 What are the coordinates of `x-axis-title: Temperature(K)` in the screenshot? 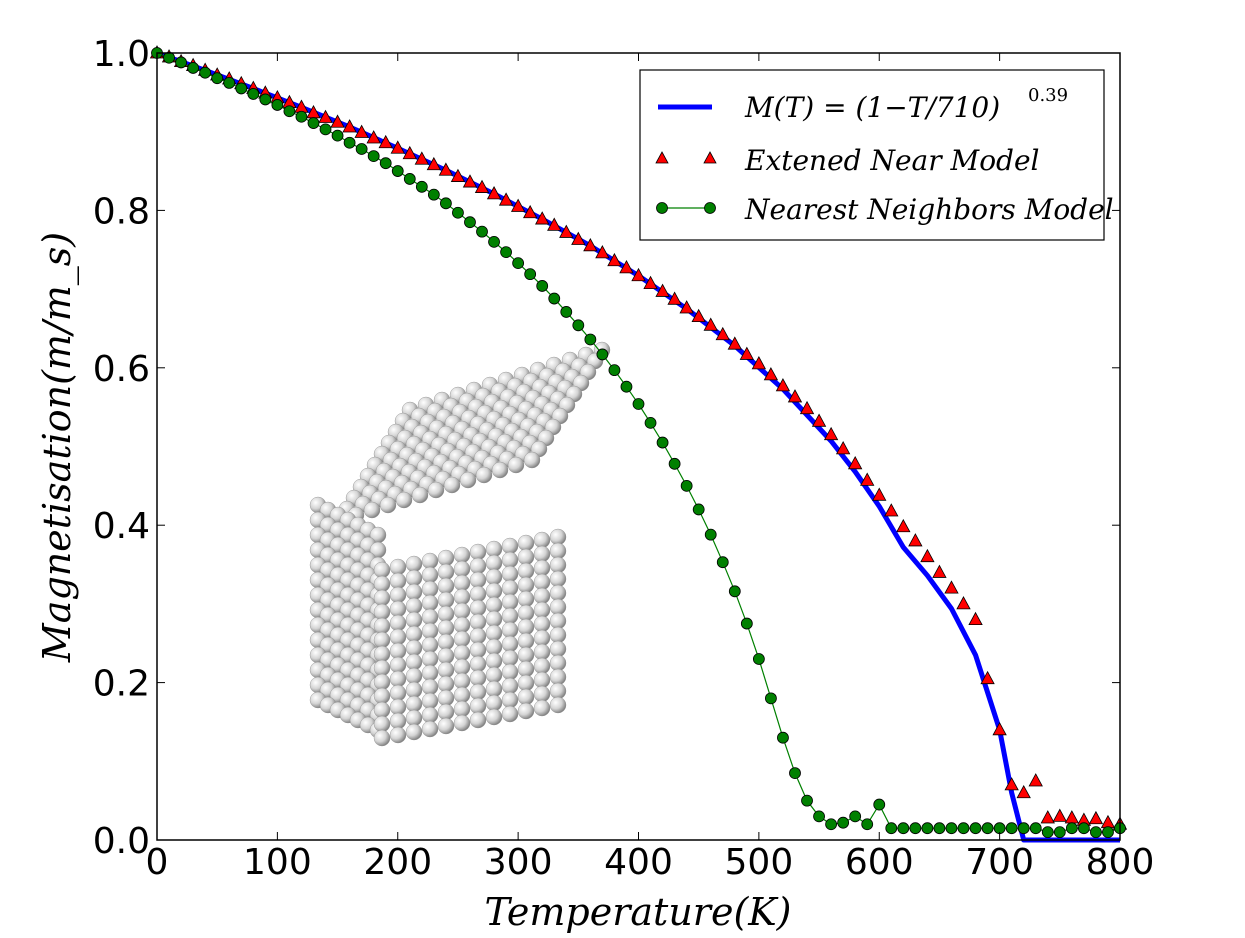 It's located at (638, 912).